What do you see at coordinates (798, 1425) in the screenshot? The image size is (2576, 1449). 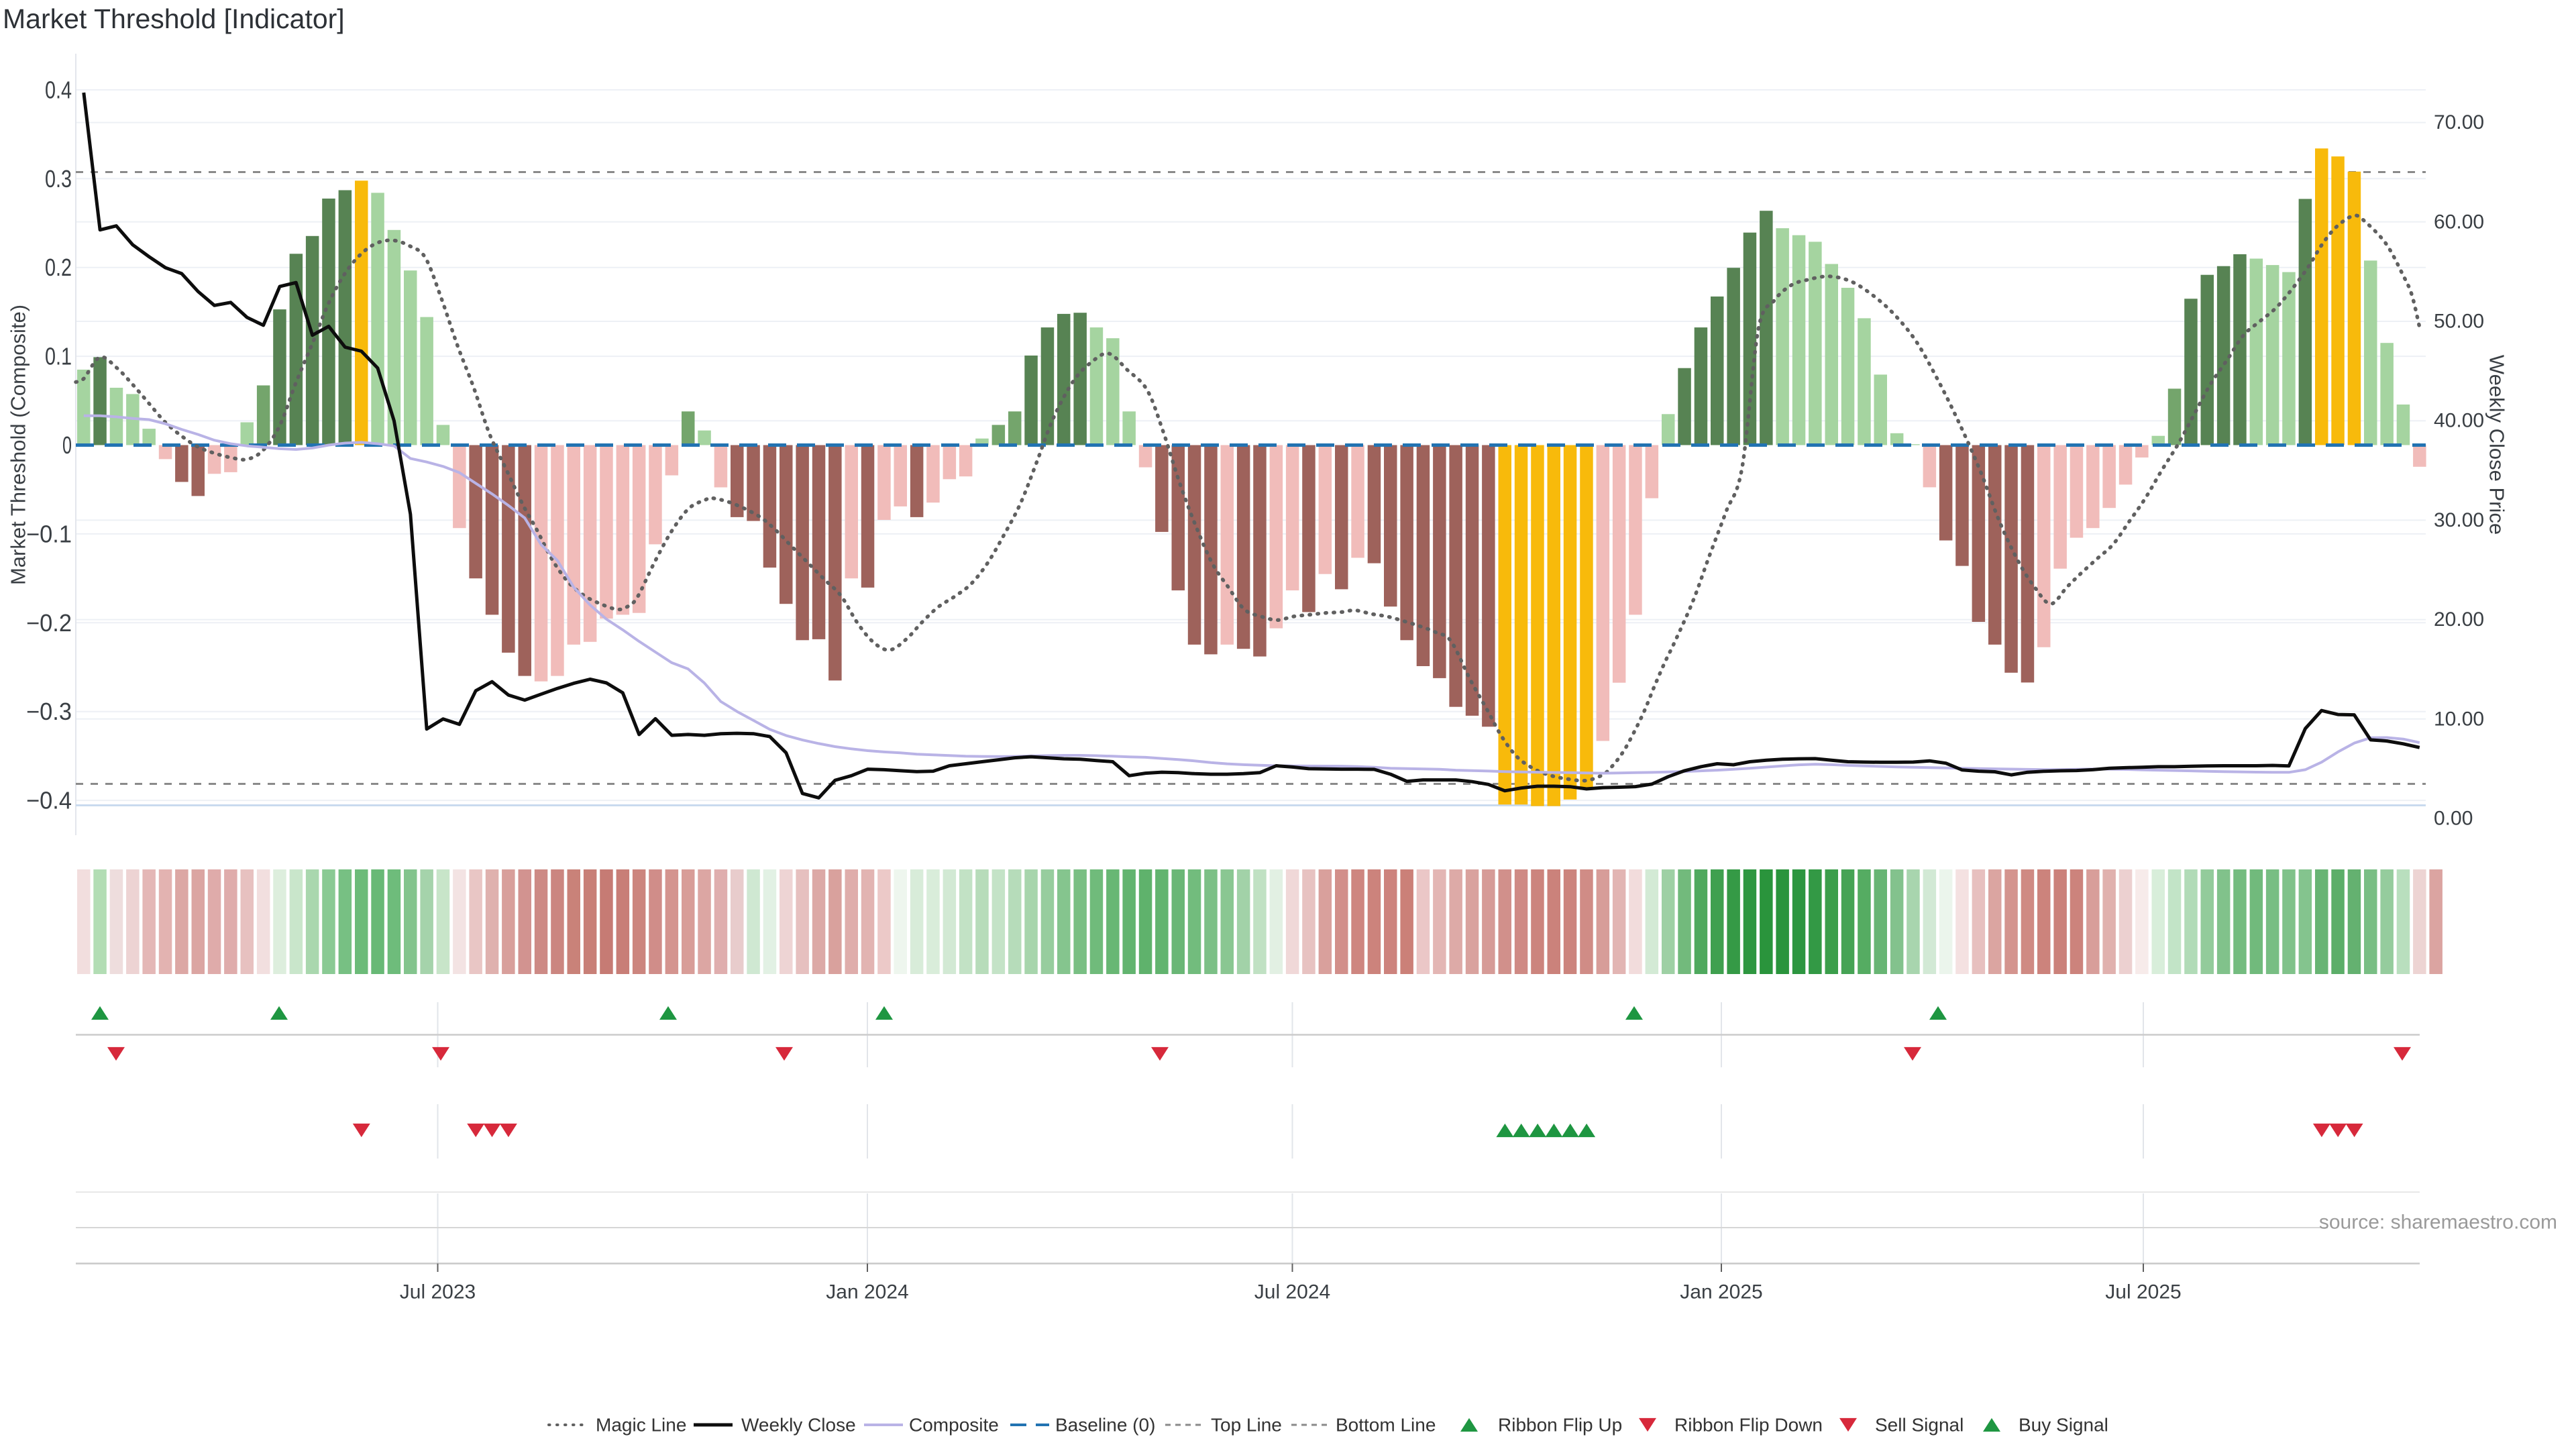 I see `svg-text: Weekly Close` at bounding box center [798, 1425].